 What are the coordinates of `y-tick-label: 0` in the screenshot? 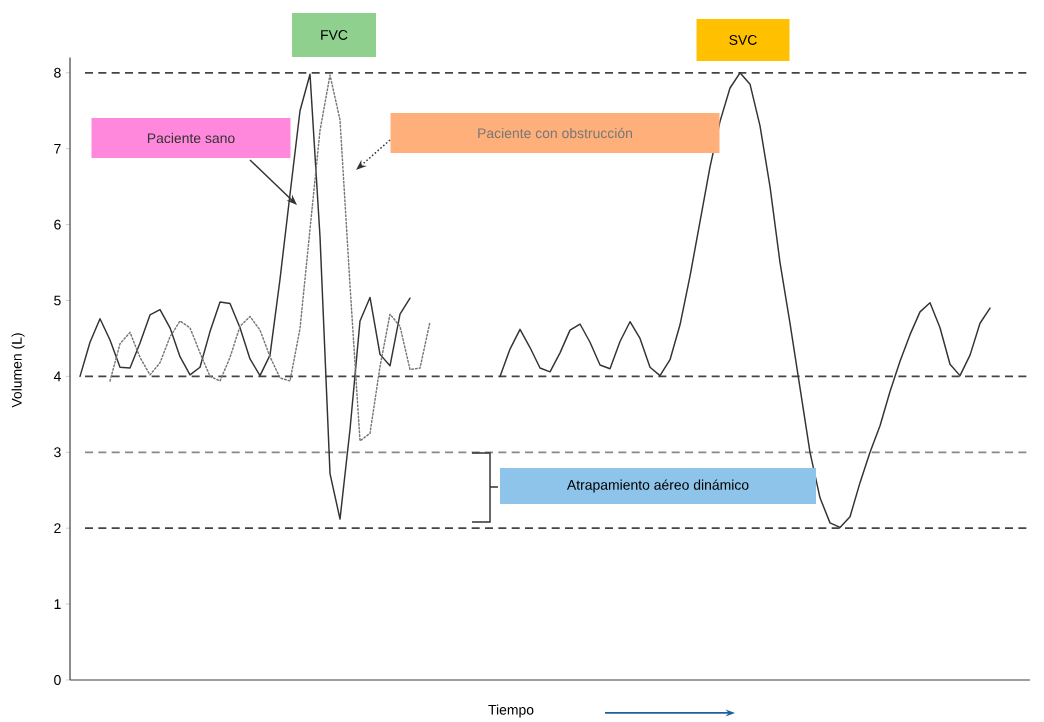 It's located at (57, 680).